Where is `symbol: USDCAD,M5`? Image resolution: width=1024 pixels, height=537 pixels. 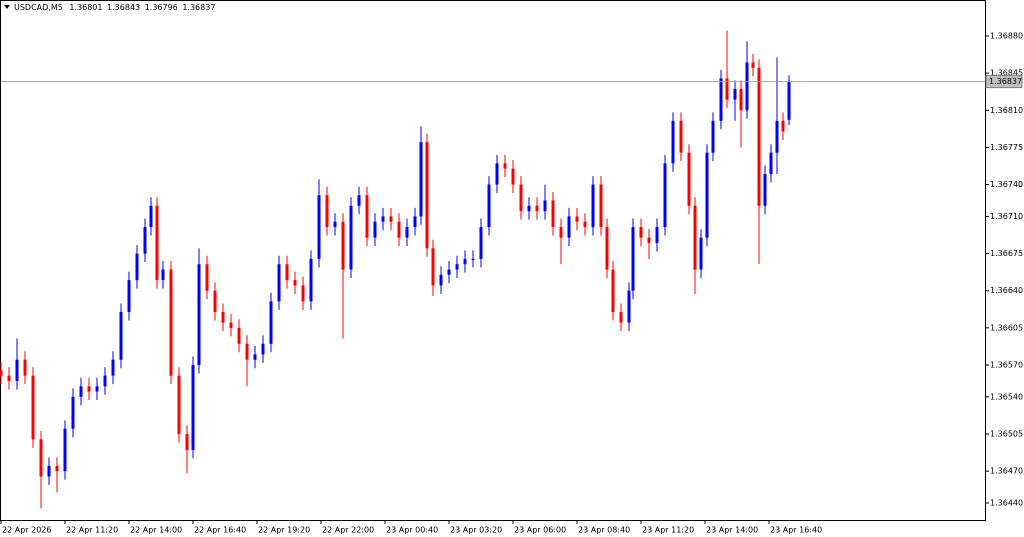
symbol: USDCAD,M5 is located at coordinates (38, 7).